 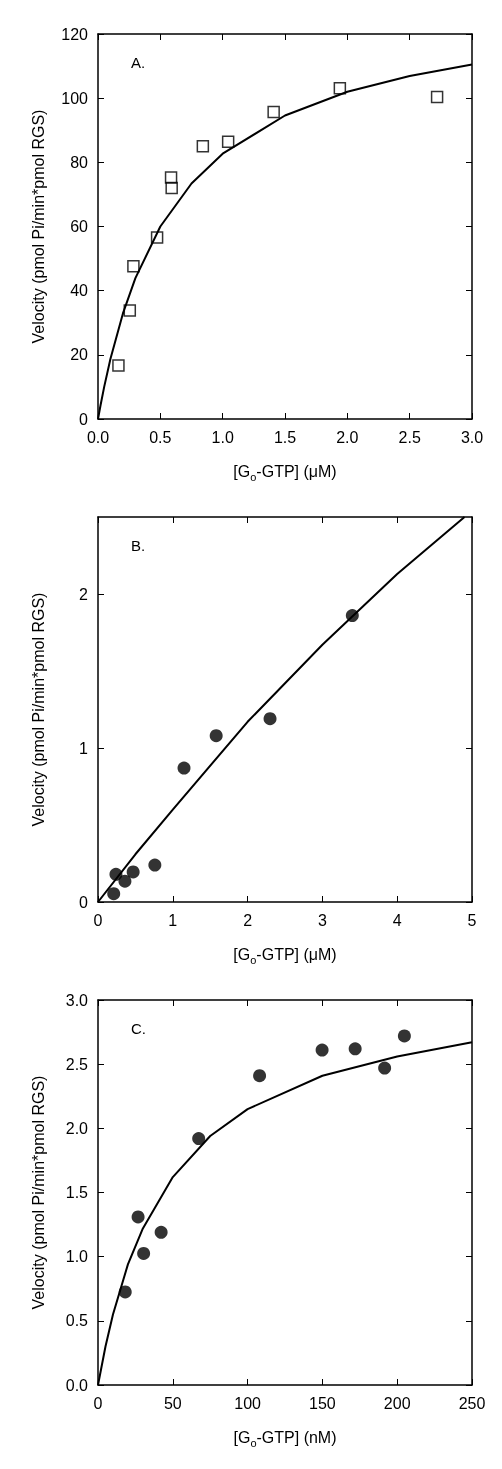 What do you see at coordinates (172, 1403) in the screenshot?
I see `x-tick-label: 50` at bounding box center [172, 1403].